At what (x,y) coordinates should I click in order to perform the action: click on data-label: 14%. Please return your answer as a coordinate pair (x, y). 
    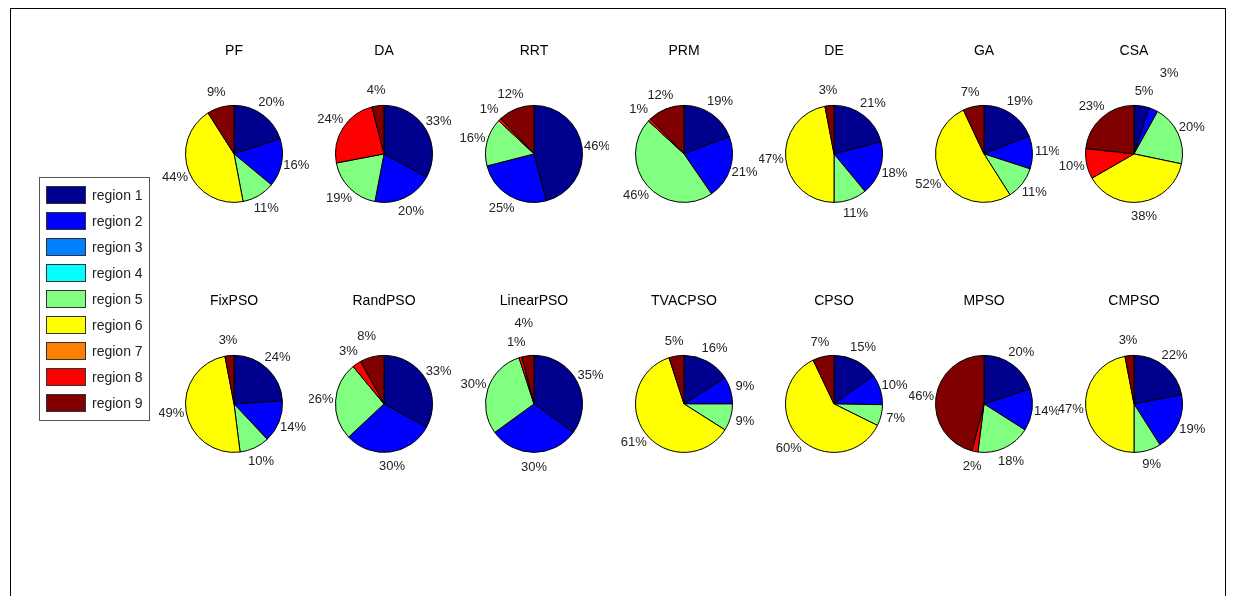
    Looking at the image, I should click on (293, 426).